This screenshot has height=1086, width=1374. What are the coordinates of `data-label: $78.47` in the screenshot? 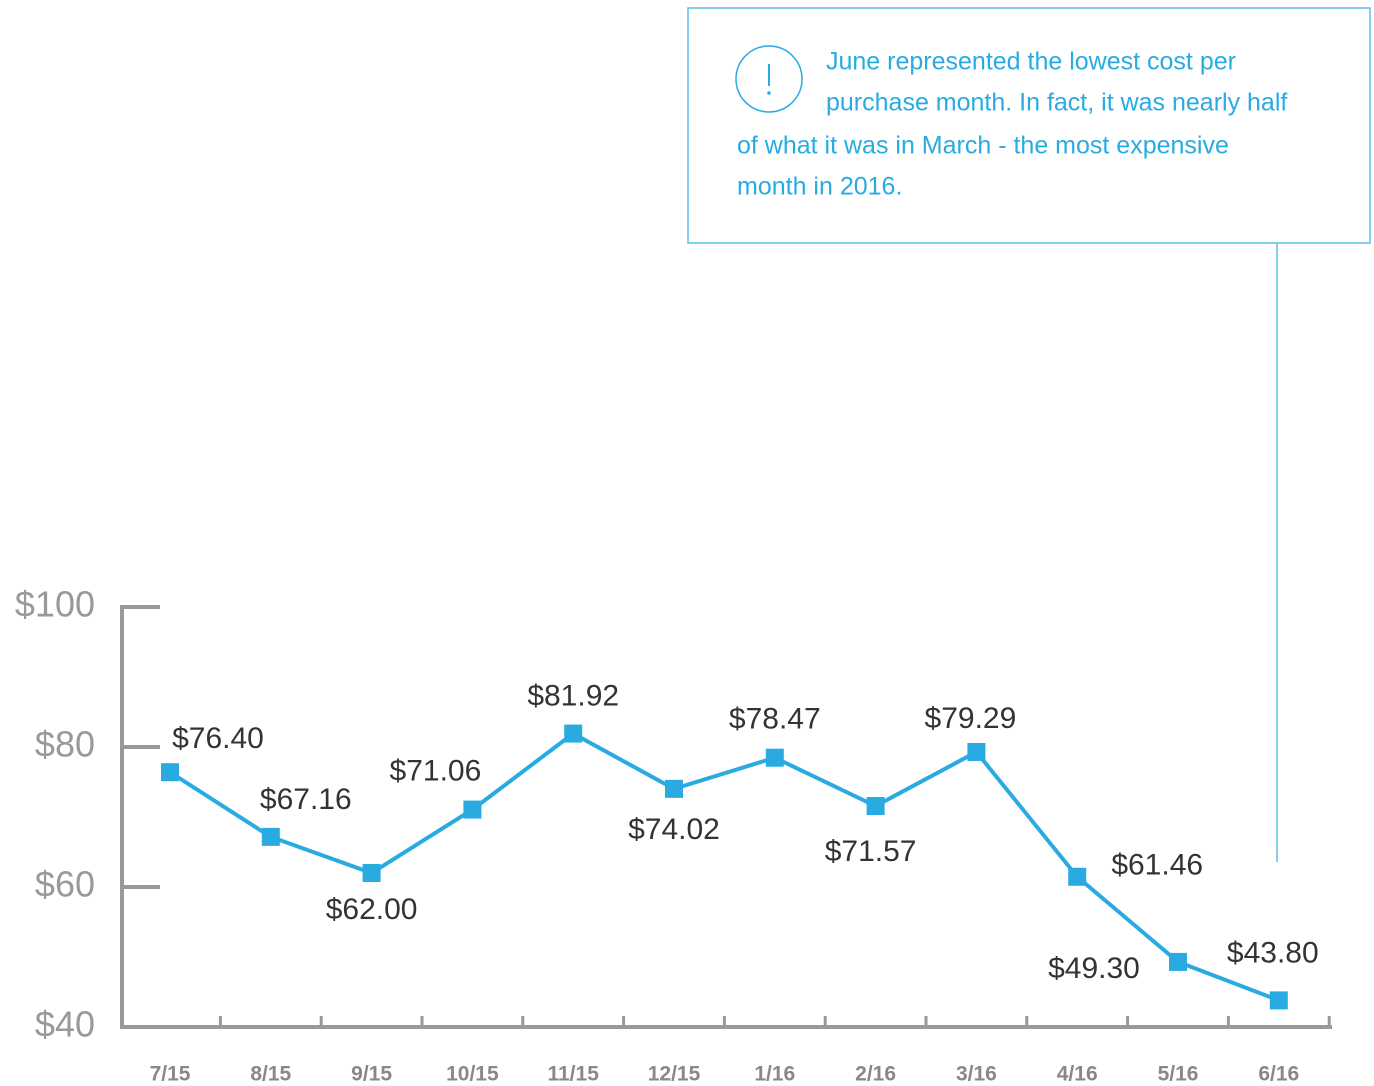 It's located at (775, 719).